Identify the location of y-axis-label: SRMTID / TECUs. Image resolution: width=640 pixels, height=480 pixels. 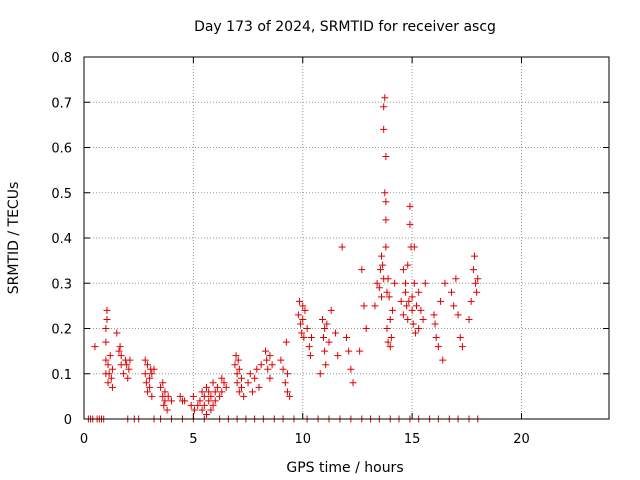
(14, 238).